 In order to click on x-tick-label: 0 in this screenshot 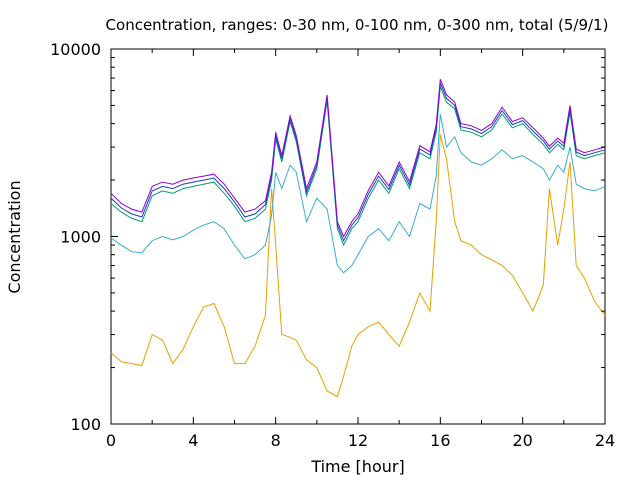, I will do `click(111, 440)`.